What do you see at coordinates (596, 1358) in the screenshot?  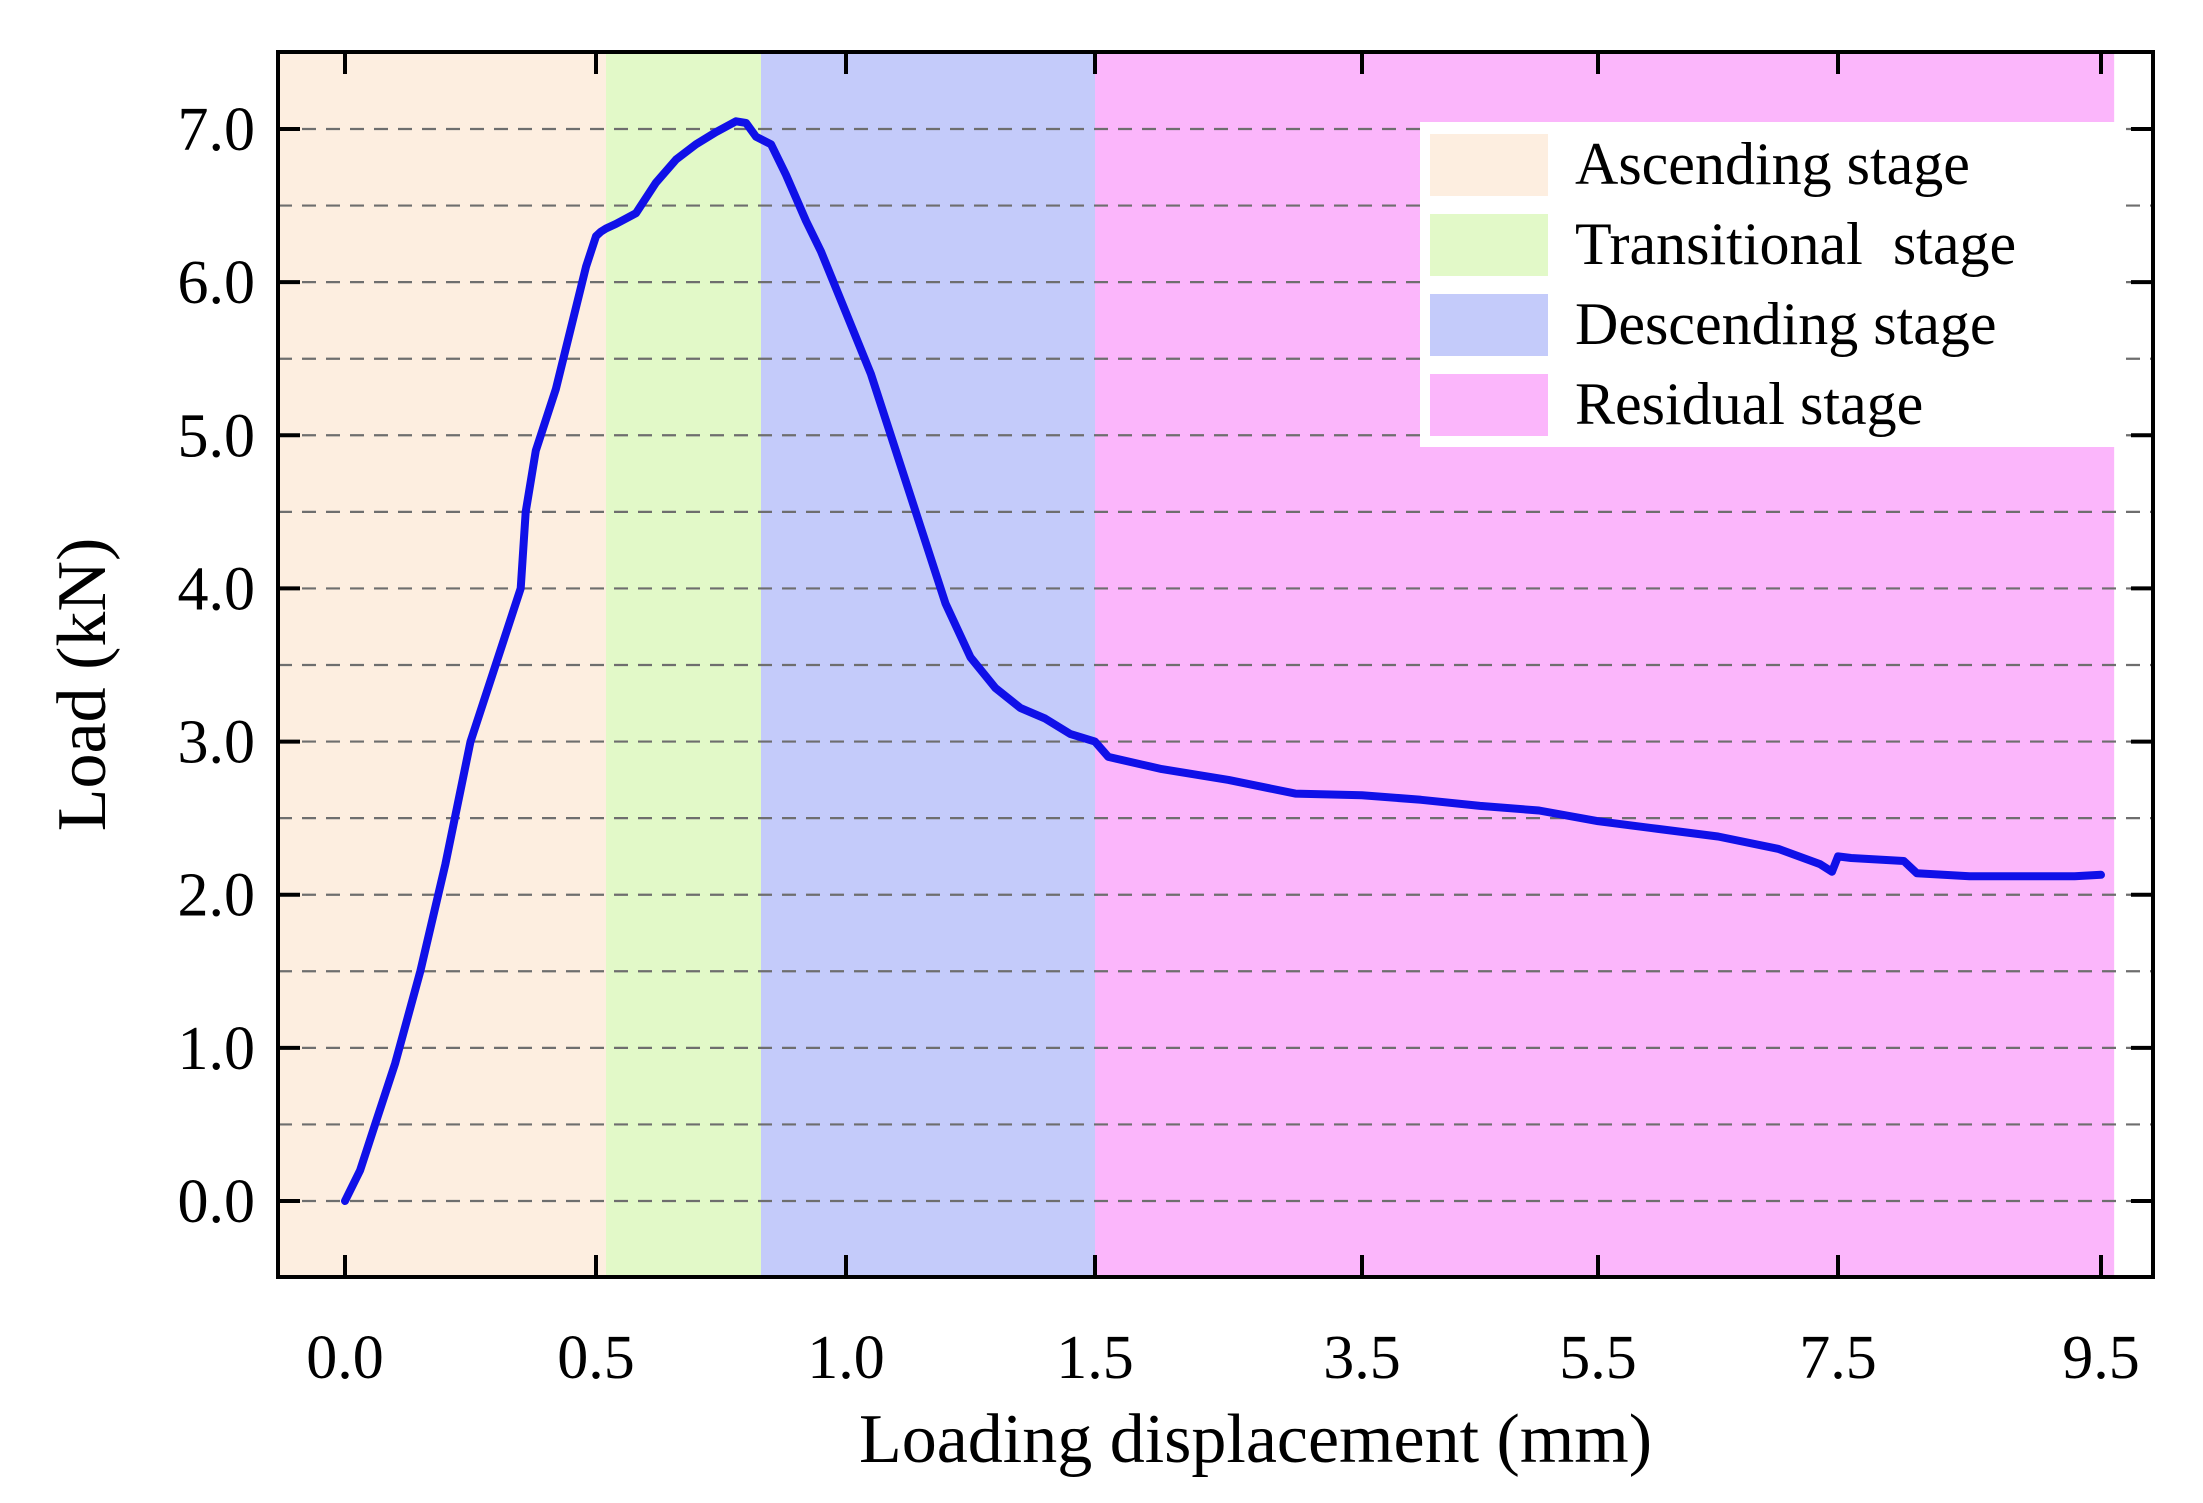 I see `x-tick-label: 0.5` at bounding box center [596, 1358].